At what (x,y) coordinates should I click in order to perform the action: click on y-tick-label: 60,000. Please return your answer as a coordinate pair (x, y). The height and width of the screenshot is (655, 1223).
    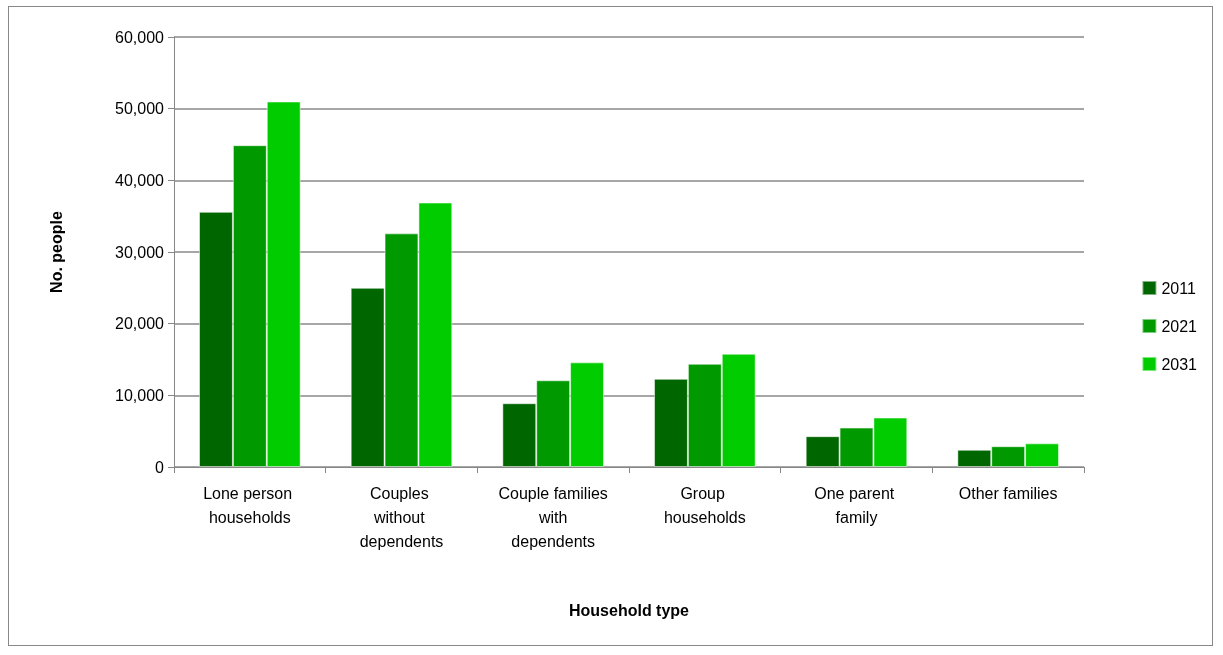
    Looking at the image, I should click on (140, 37).